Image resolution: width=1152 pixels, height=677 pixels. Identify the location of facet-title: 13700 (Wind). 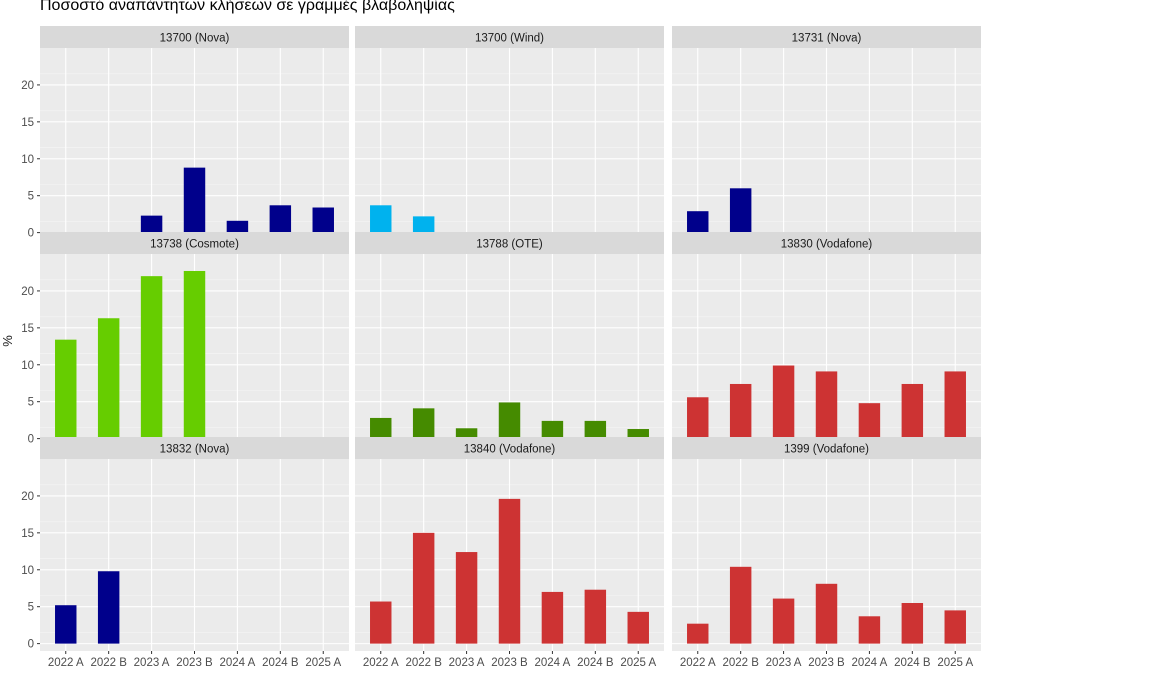
(509, 39).